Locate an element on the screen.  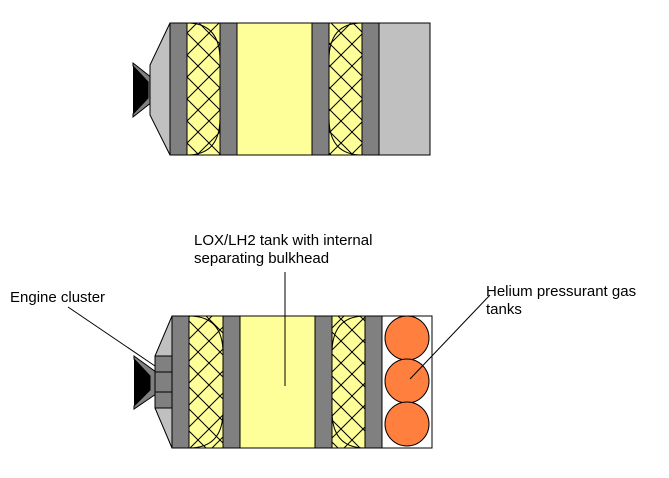
thrust-cone-top is located at coordinates (160, 89).